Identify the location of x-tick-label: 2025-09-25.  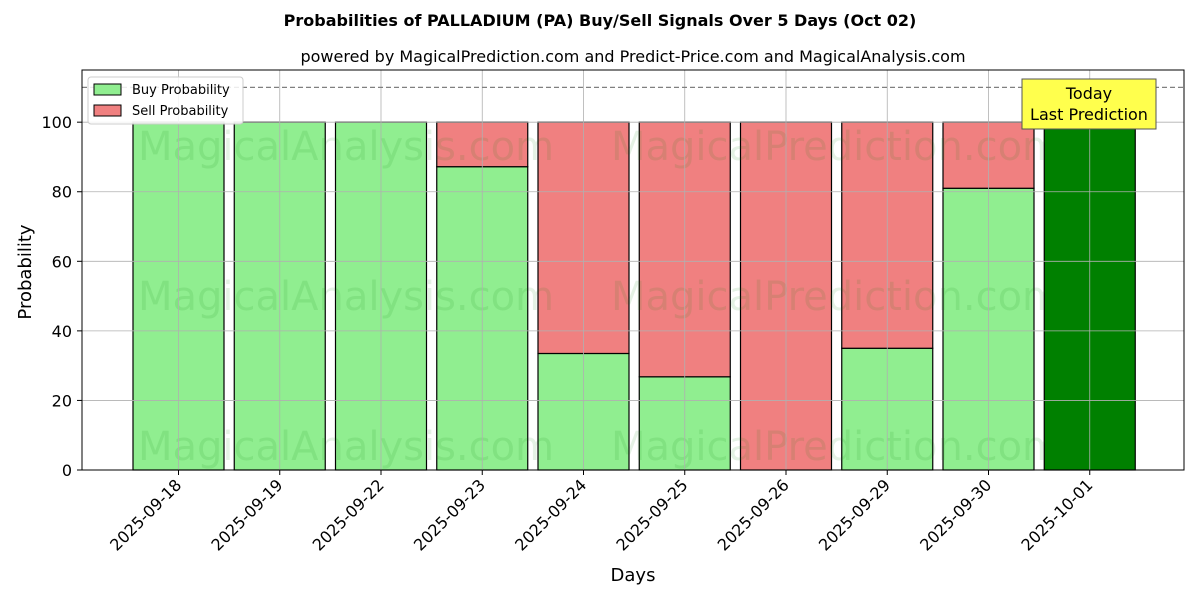
(651, 514).